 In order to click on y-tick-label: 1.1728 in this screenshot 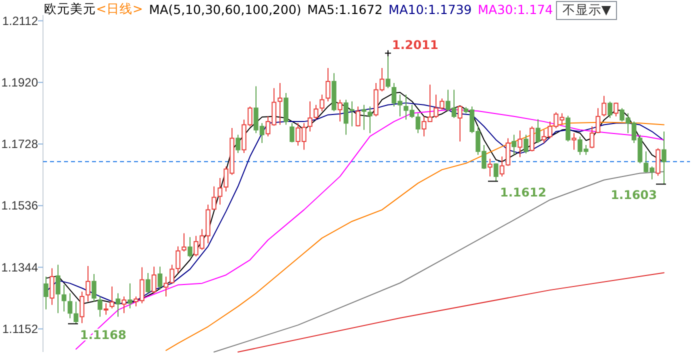, I will do `click(19, 144)`.